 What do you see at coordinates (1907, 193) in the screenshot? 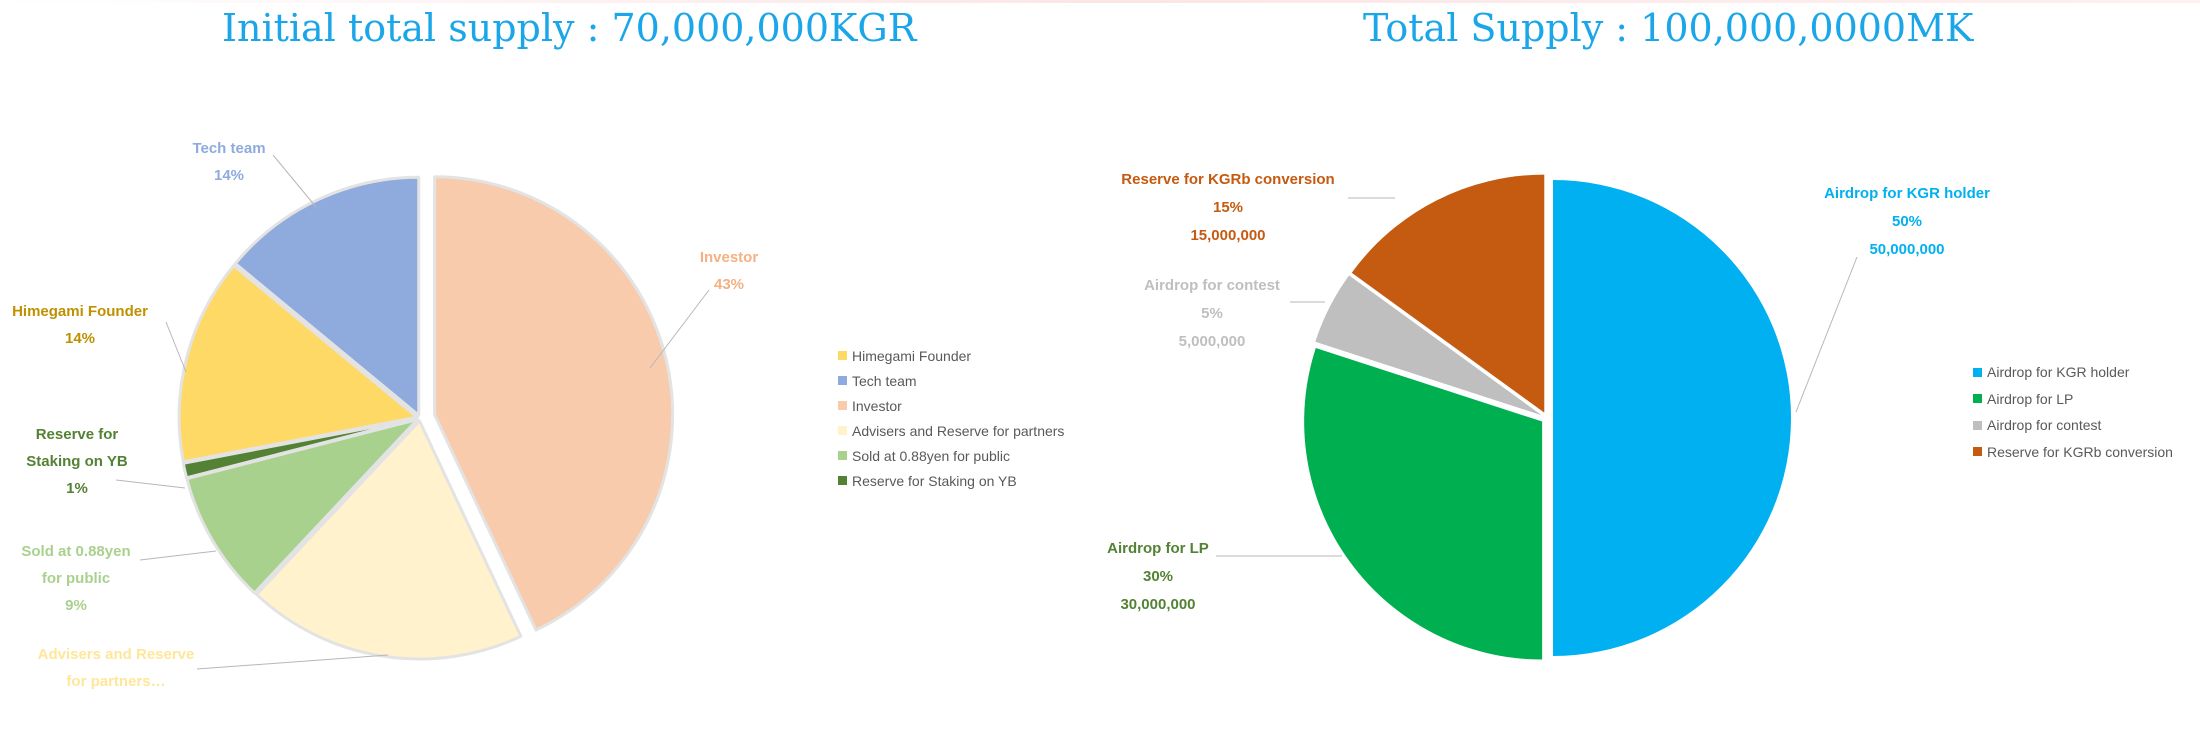
I see `data-label-airdrop-for-kgr-holder-line-1: Airdrop for KGR holder` at bounding box center [1907, 193].